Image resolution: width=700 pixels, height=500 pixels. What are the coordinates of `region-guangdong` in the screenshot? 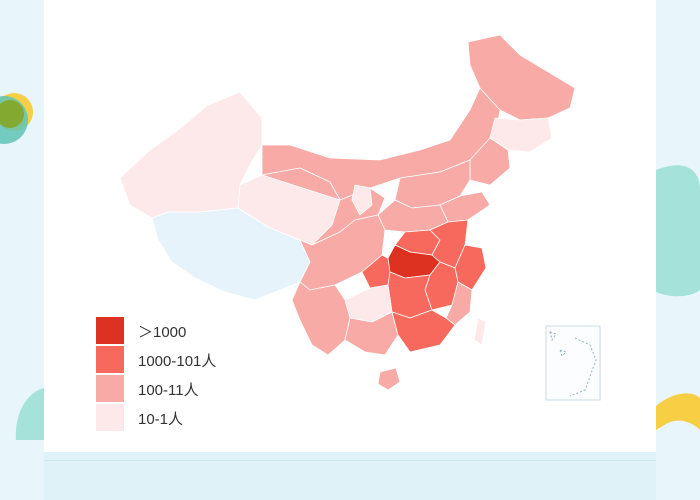 It's located at (423, 331).